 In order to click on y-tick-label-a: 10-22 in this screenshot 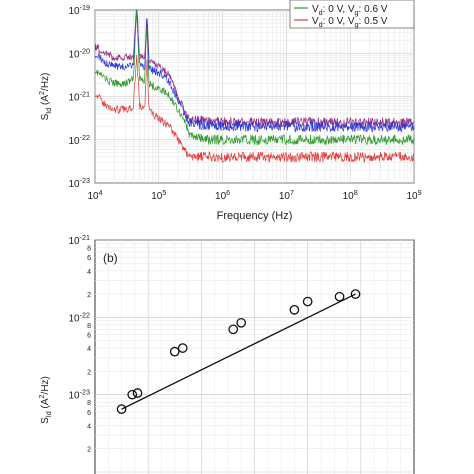, I will do `click(79, 140)`.